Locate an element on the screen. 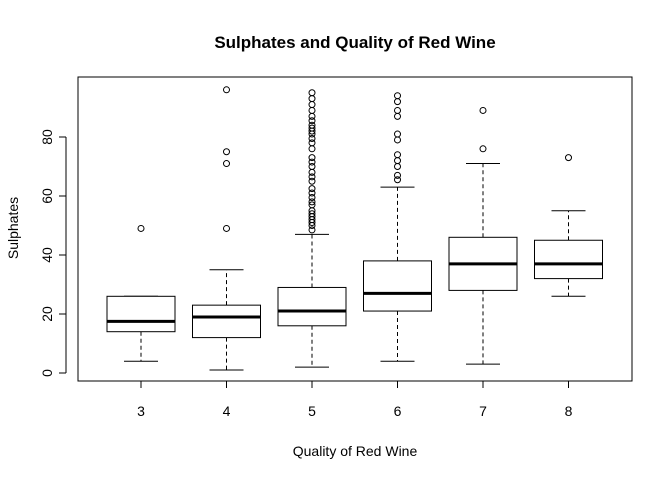 This screenshot has height=485, width=672. x-axis: 3 4 5 6 7 8 is located at coordinates (355, 399).